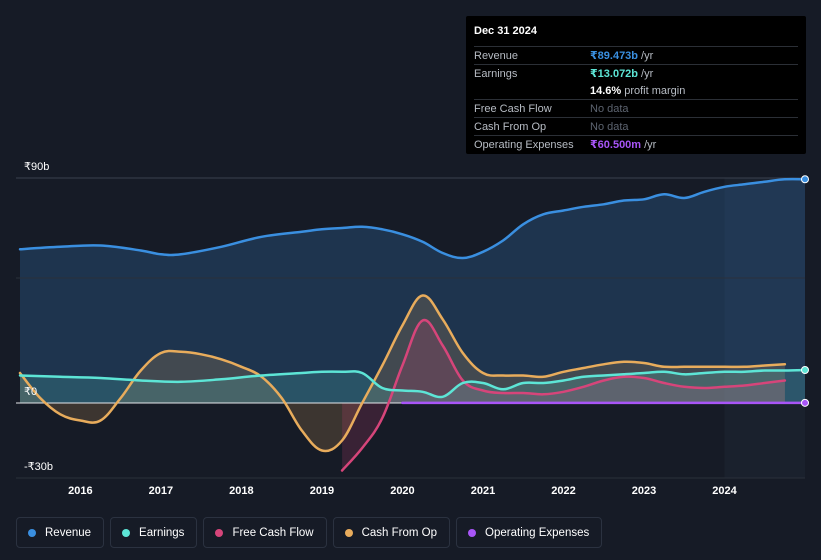 This screenshot has width=821, height=560. I want to click on series-fill-free-cash-flow, so click(563, 395).